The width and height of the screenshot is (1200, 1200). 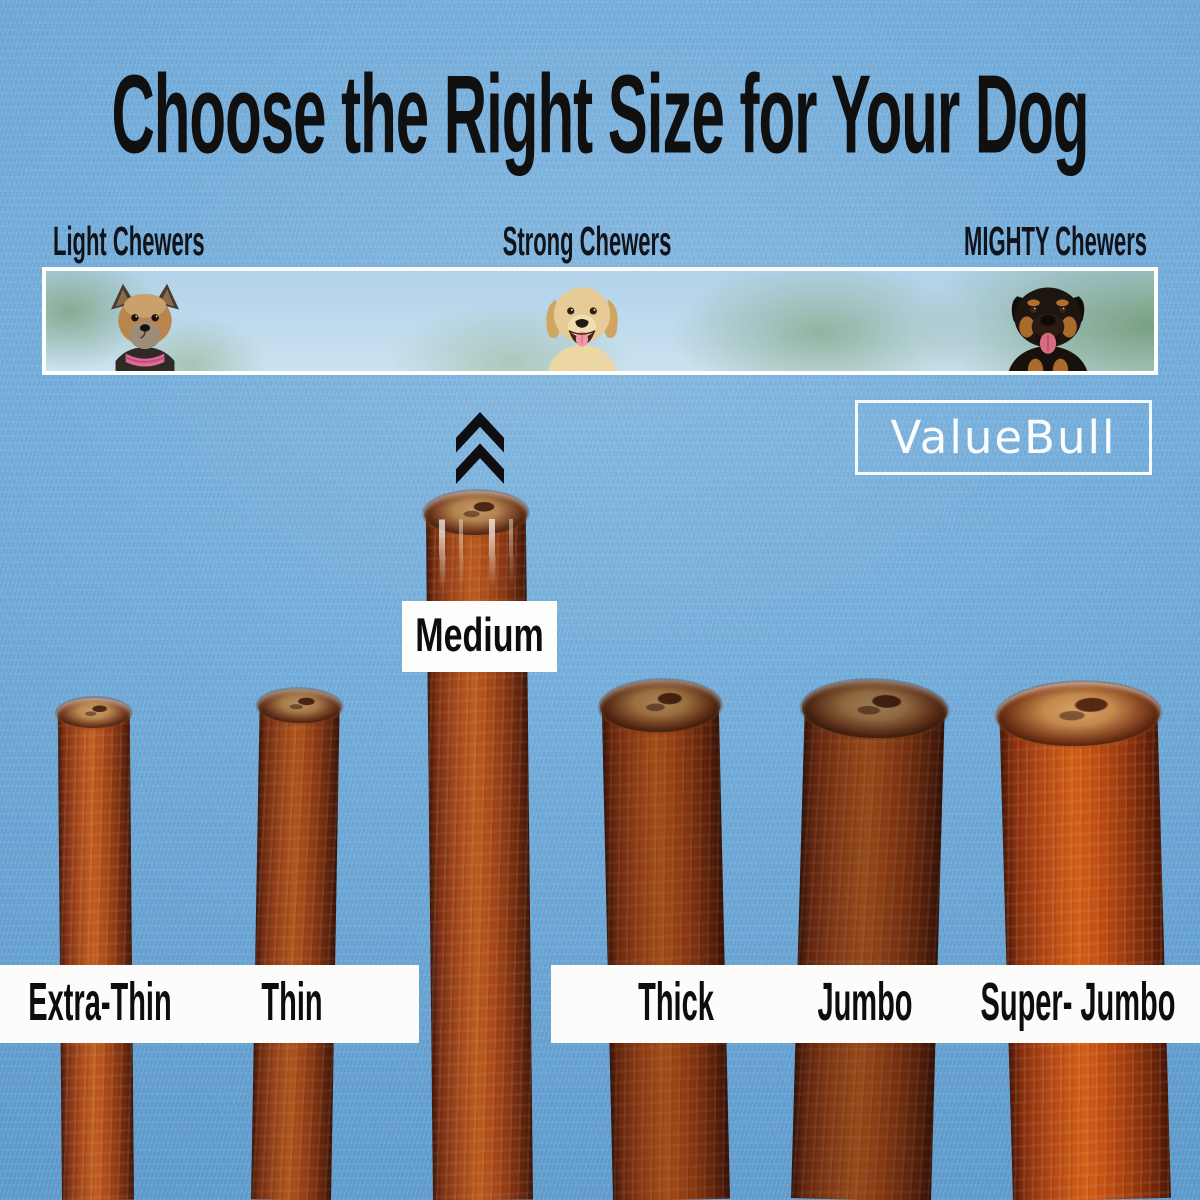 I want to click on bully-stick-thin, so click(x=295, y=952).